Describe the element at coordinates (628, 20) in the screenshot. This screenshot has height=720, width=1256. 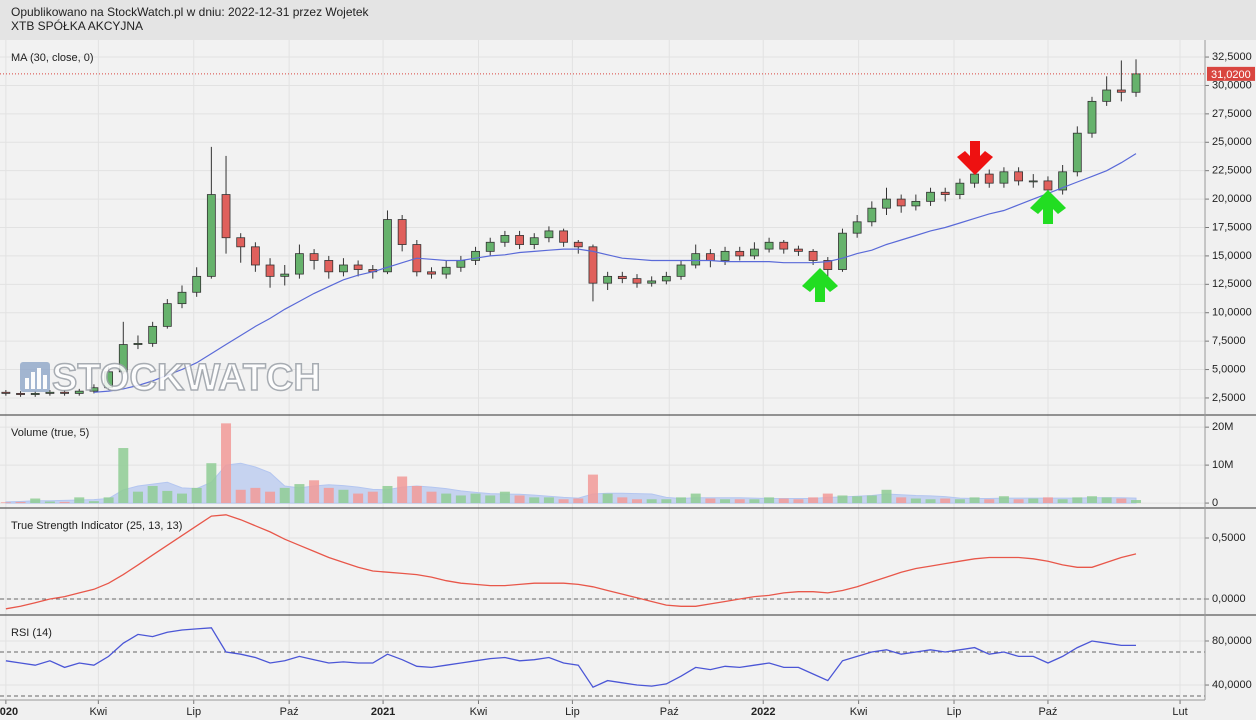
I see `header-band` at that location.